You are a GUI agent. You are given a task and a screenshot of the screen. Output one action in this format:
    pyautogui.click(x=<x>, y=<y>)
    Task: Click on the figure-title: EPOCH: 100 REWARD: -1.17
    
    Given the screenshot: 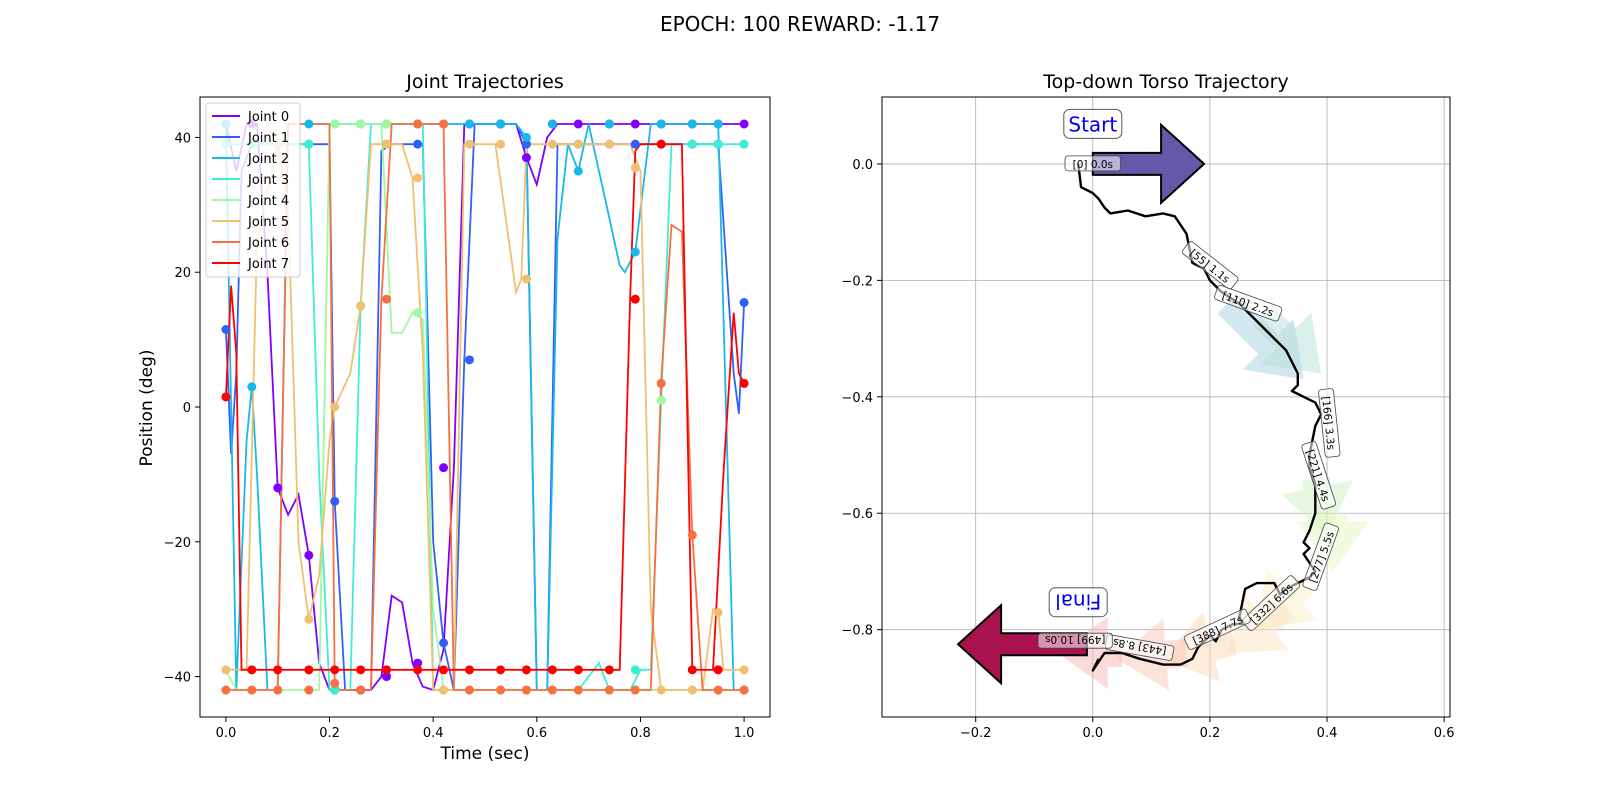 What is the action you would take?
    pyautogui.click(x=800, y=24)
    